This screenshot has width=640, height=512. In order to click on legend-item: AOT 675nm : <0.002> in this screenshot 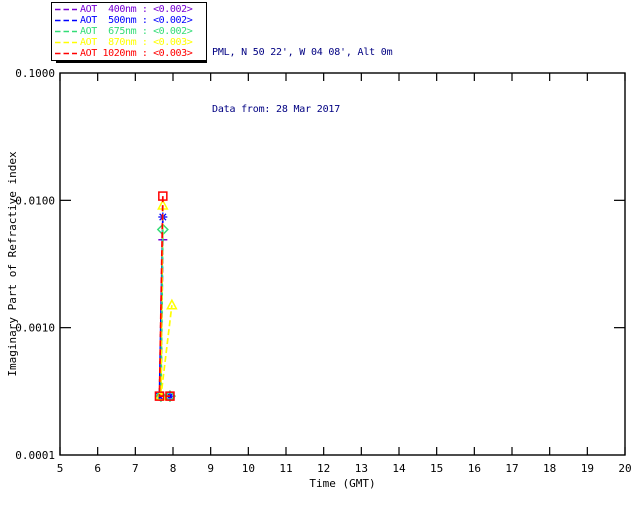, I will do `click(130, 31)`.